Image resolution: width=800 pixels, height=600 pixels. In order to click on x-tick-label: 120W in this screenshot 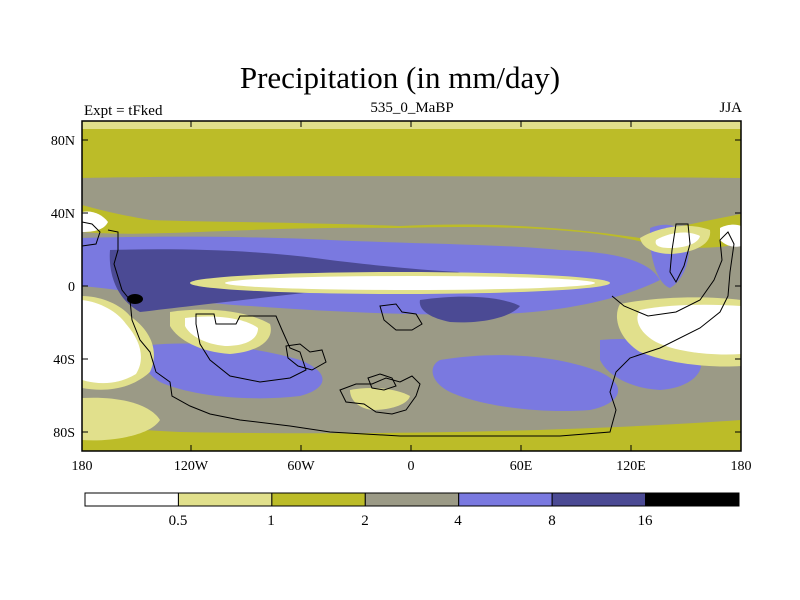, I will do `click(191, 466)`.